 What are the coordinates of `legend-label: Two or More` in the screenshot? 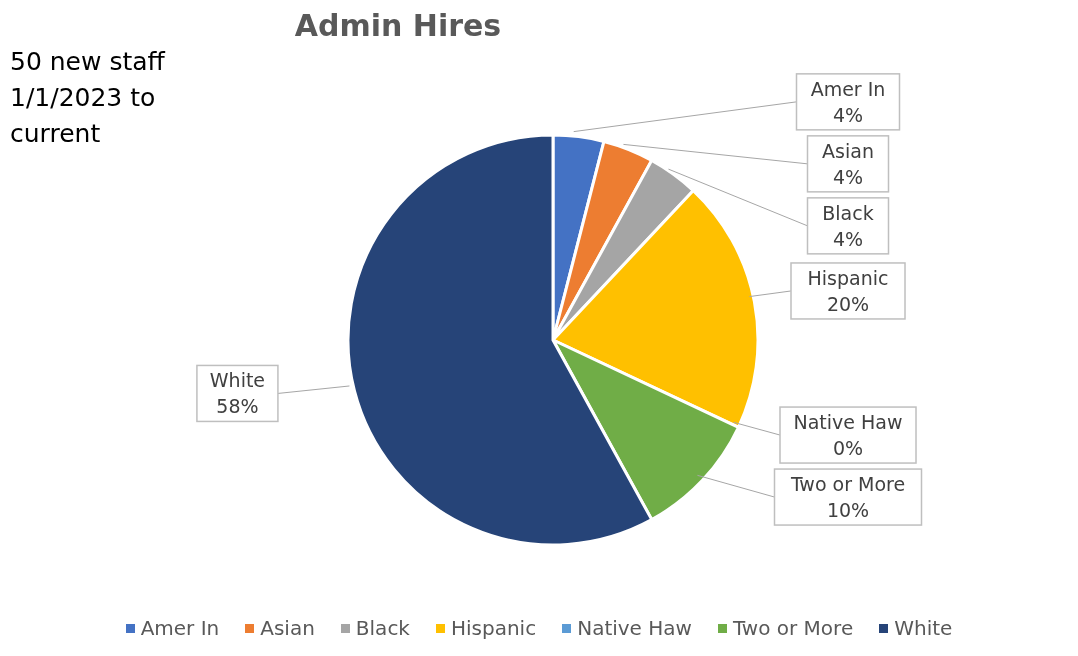 It's located at (793, 628).